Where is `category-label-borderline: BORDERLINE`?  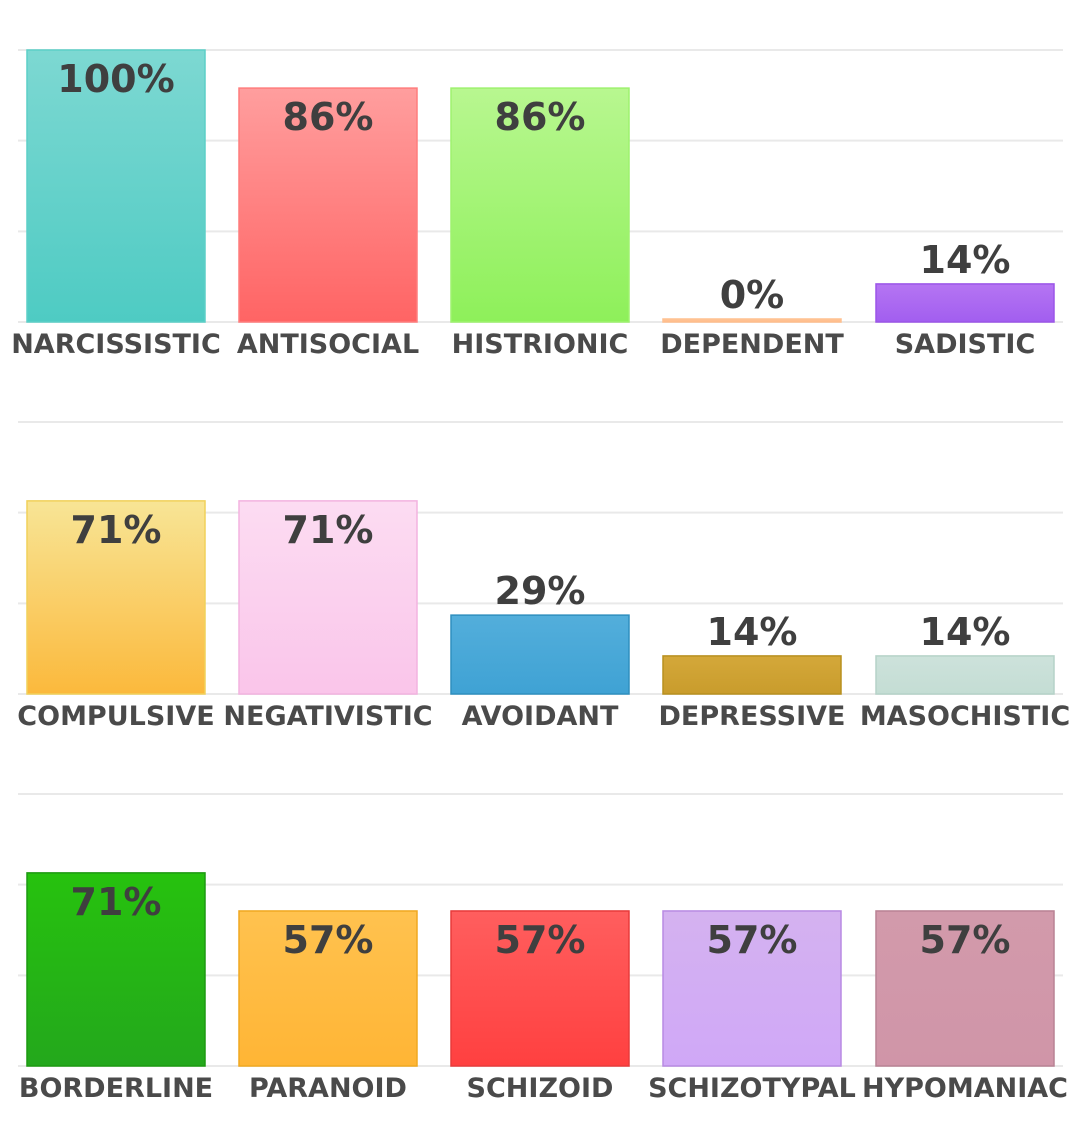
category-label-borderline: BORDERLINE is located at coordinates (116, 1088).